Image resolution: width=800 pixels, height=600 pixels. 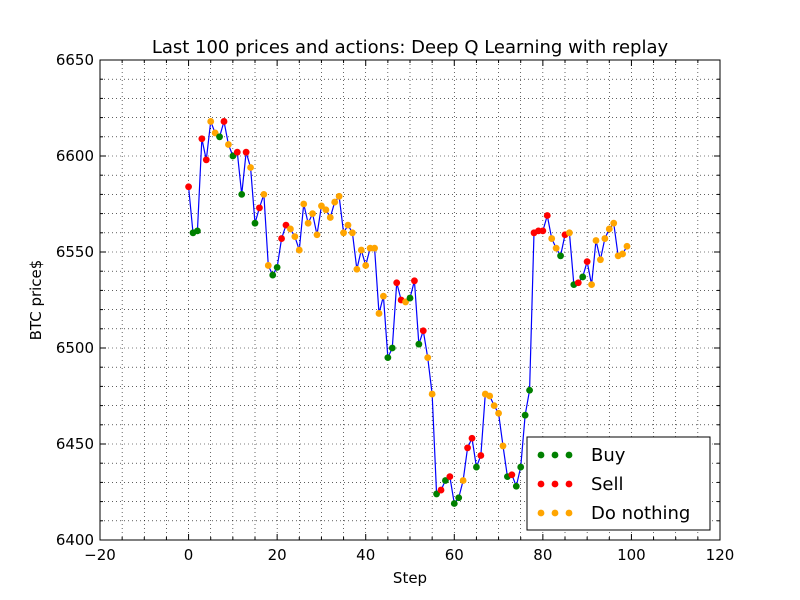 What do you see at coordinates (100, 555) in the screenshot?
I see `x-tick-label: −20` at bounding box center [100, 555].